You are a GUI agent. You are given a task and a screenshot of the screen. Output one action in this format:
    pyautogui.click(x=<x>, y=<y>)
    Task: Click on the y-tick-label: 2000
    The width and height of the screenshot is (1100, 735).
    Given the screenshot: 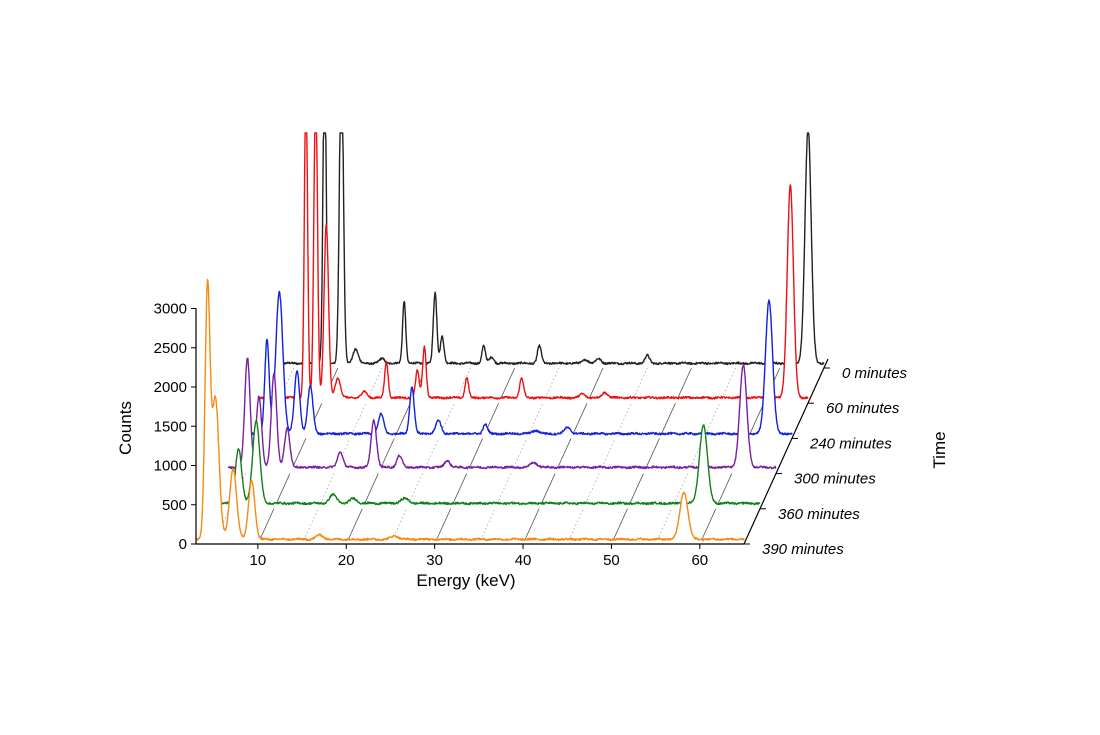 What is the action you would take?
    pyautogui.click(x=170, y=387)
    